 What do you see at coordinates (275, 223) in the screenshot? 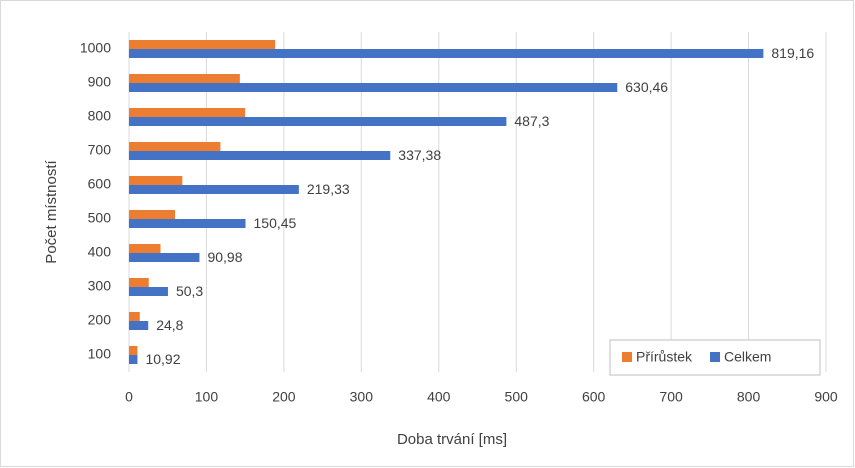
I see `data-label: 150,45` at bounding box center [275, 223].